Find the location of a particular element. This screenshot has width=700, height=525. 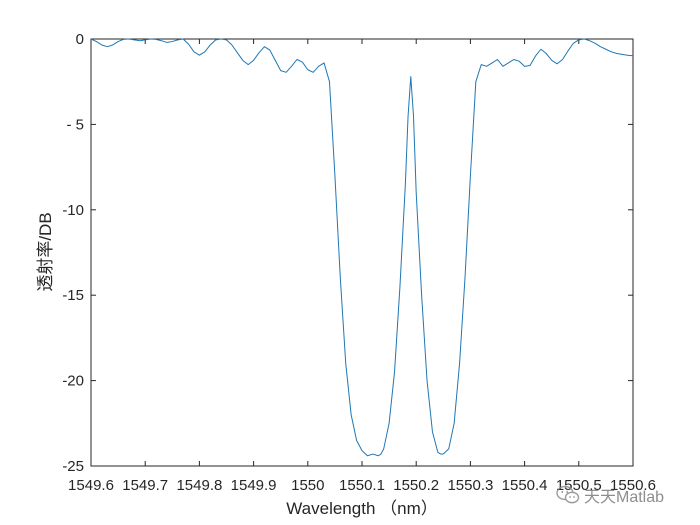

y-tick-label: -25 is located at coordinates (73, 466).